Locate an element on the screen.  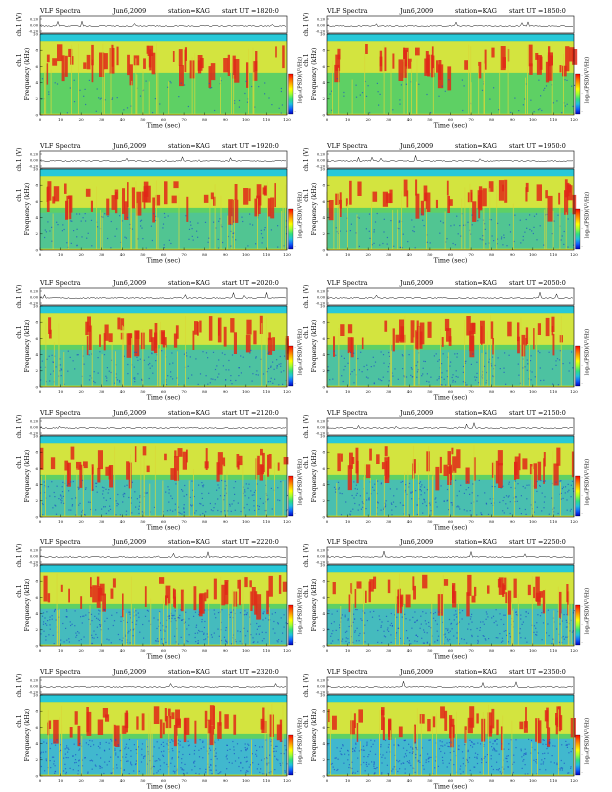
time-tick: 40 is located at coordinates (123, 119).